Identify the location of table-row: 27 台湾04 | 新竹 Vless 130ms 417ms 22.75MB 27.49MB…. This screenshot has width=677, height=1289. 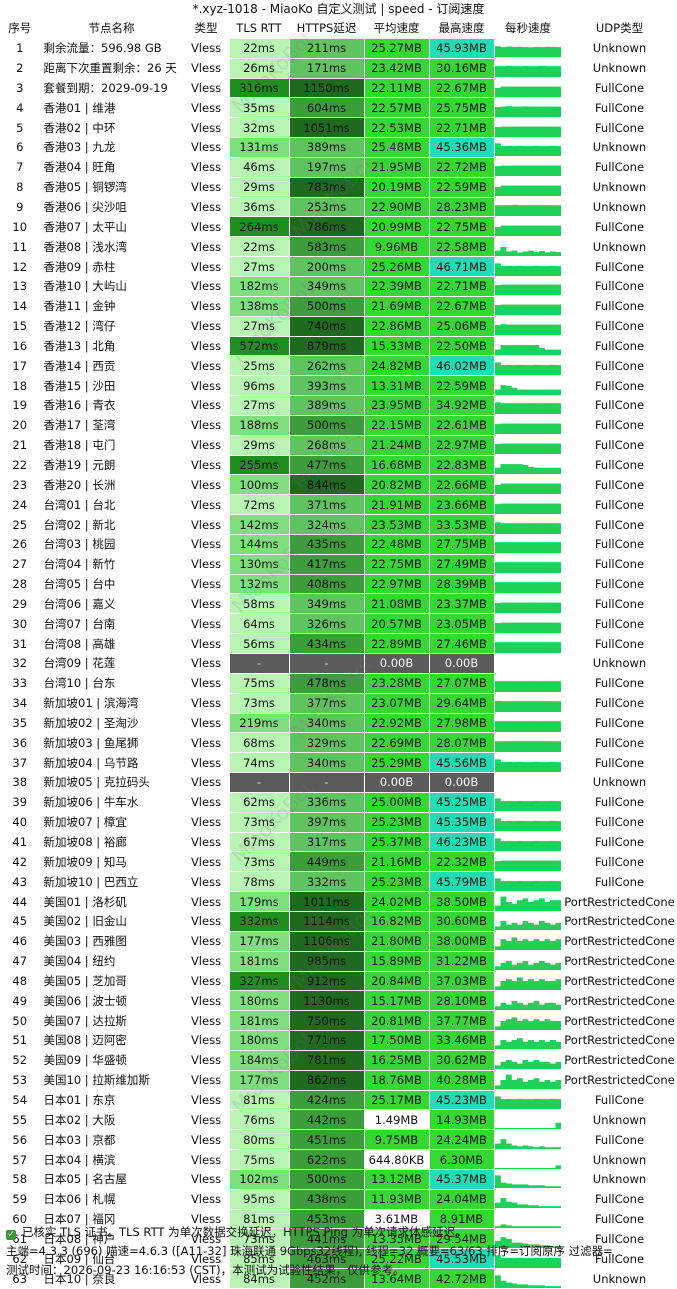
(338, 564).